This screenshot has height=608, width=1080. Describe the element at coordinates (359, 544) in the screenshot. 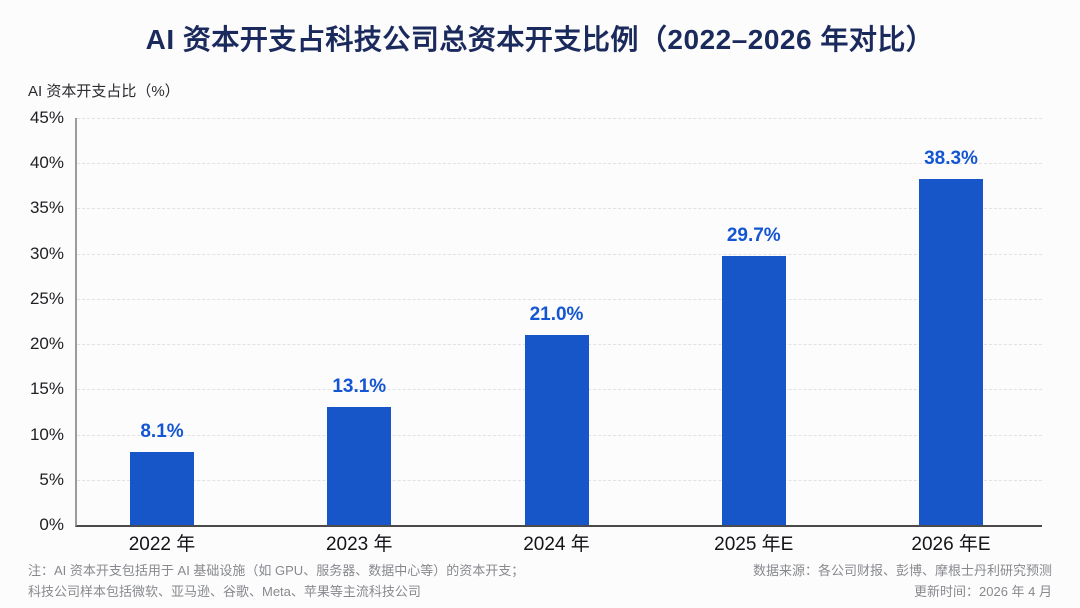

I see `x-tick-label-2023年: 2023 年` at that location.